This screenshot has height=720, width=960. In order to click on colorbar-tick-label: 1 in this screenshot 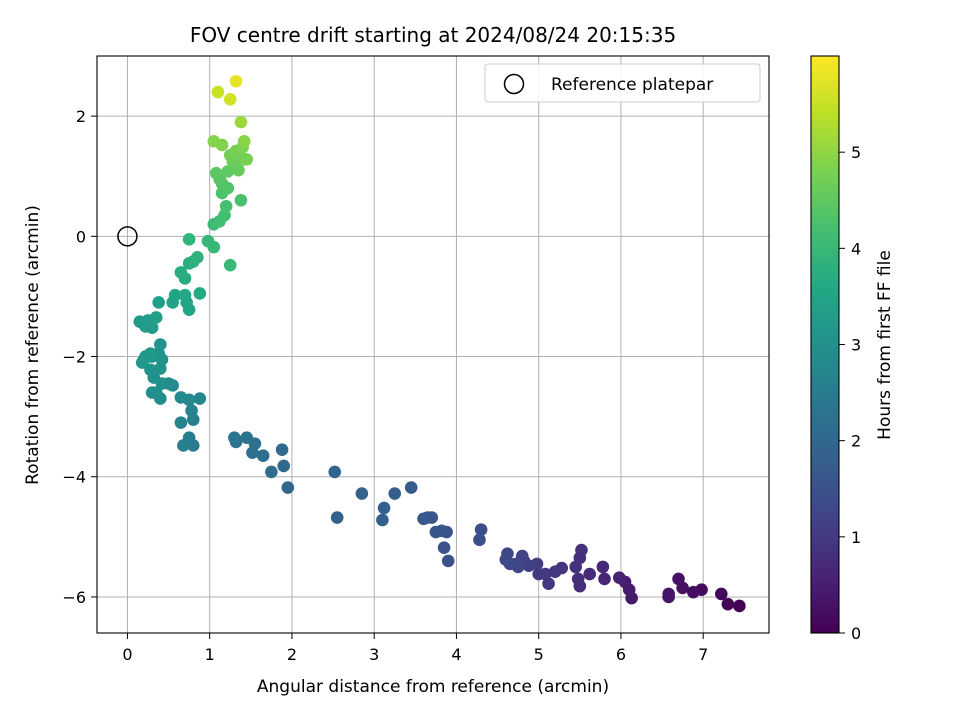, I will do `click(856, 537)`.